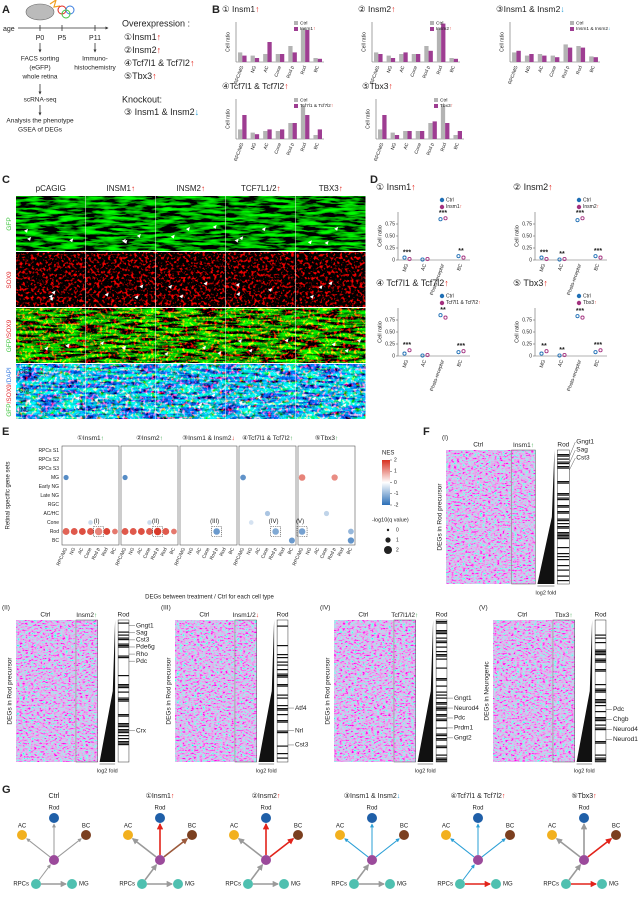 The width and height of the screenshot is (639, 900). Describe the element at coordinates (192, 827) in the screenshot. I see `node-label: BC` at that location.